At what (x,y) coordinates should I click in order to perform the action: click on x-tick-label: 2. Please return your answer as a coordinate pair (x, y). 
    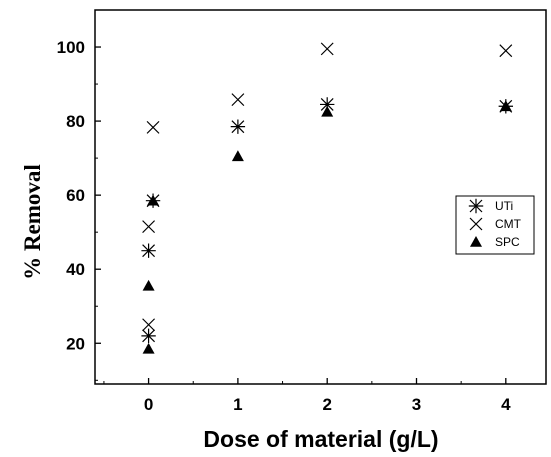
    Looking at the image, I should click on (326, 404).